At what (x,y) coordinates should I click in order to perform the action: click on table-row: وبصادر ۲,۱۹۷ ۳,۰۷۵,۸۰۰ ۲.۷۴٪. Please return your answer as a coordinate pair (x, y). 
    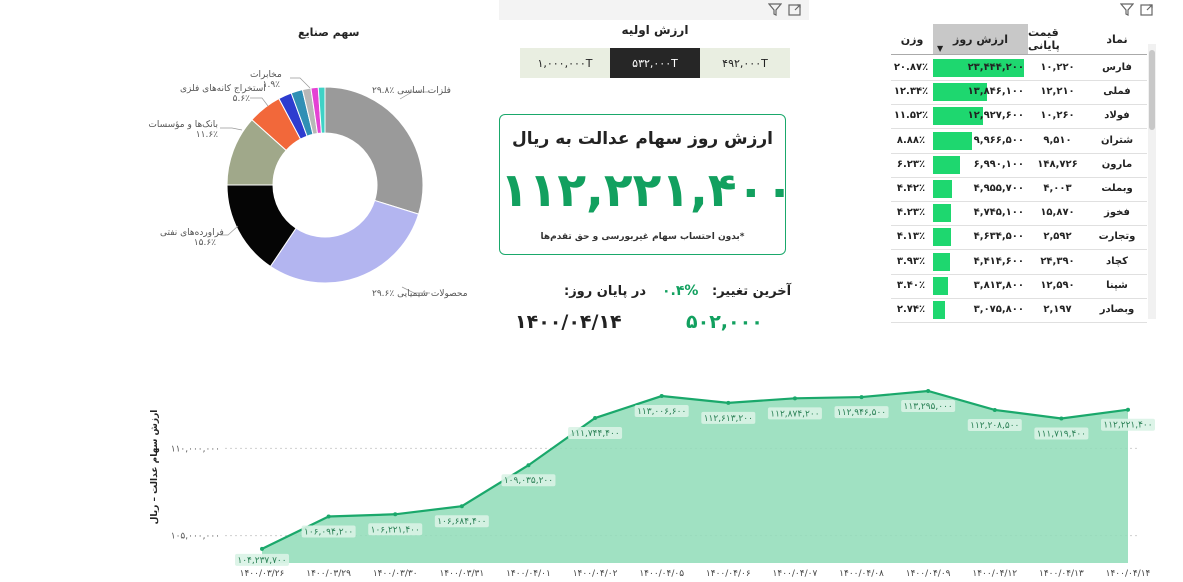
    Looking at the image, I should click on (1019, 310).